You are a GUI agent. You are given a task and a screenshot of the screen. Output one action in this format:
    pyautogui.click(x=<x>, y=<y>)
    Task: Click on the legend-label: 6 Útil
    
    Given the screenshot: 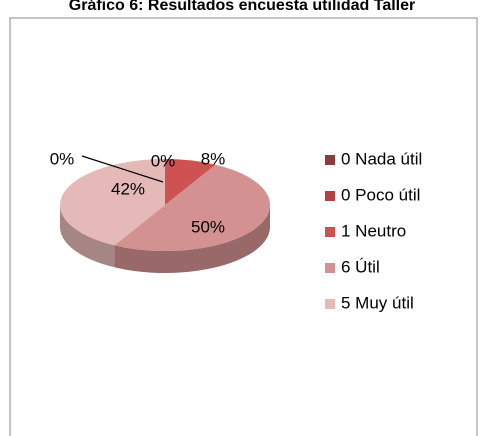 What is the action you would take?
    pyautogui.click(x=360, y=266)
    